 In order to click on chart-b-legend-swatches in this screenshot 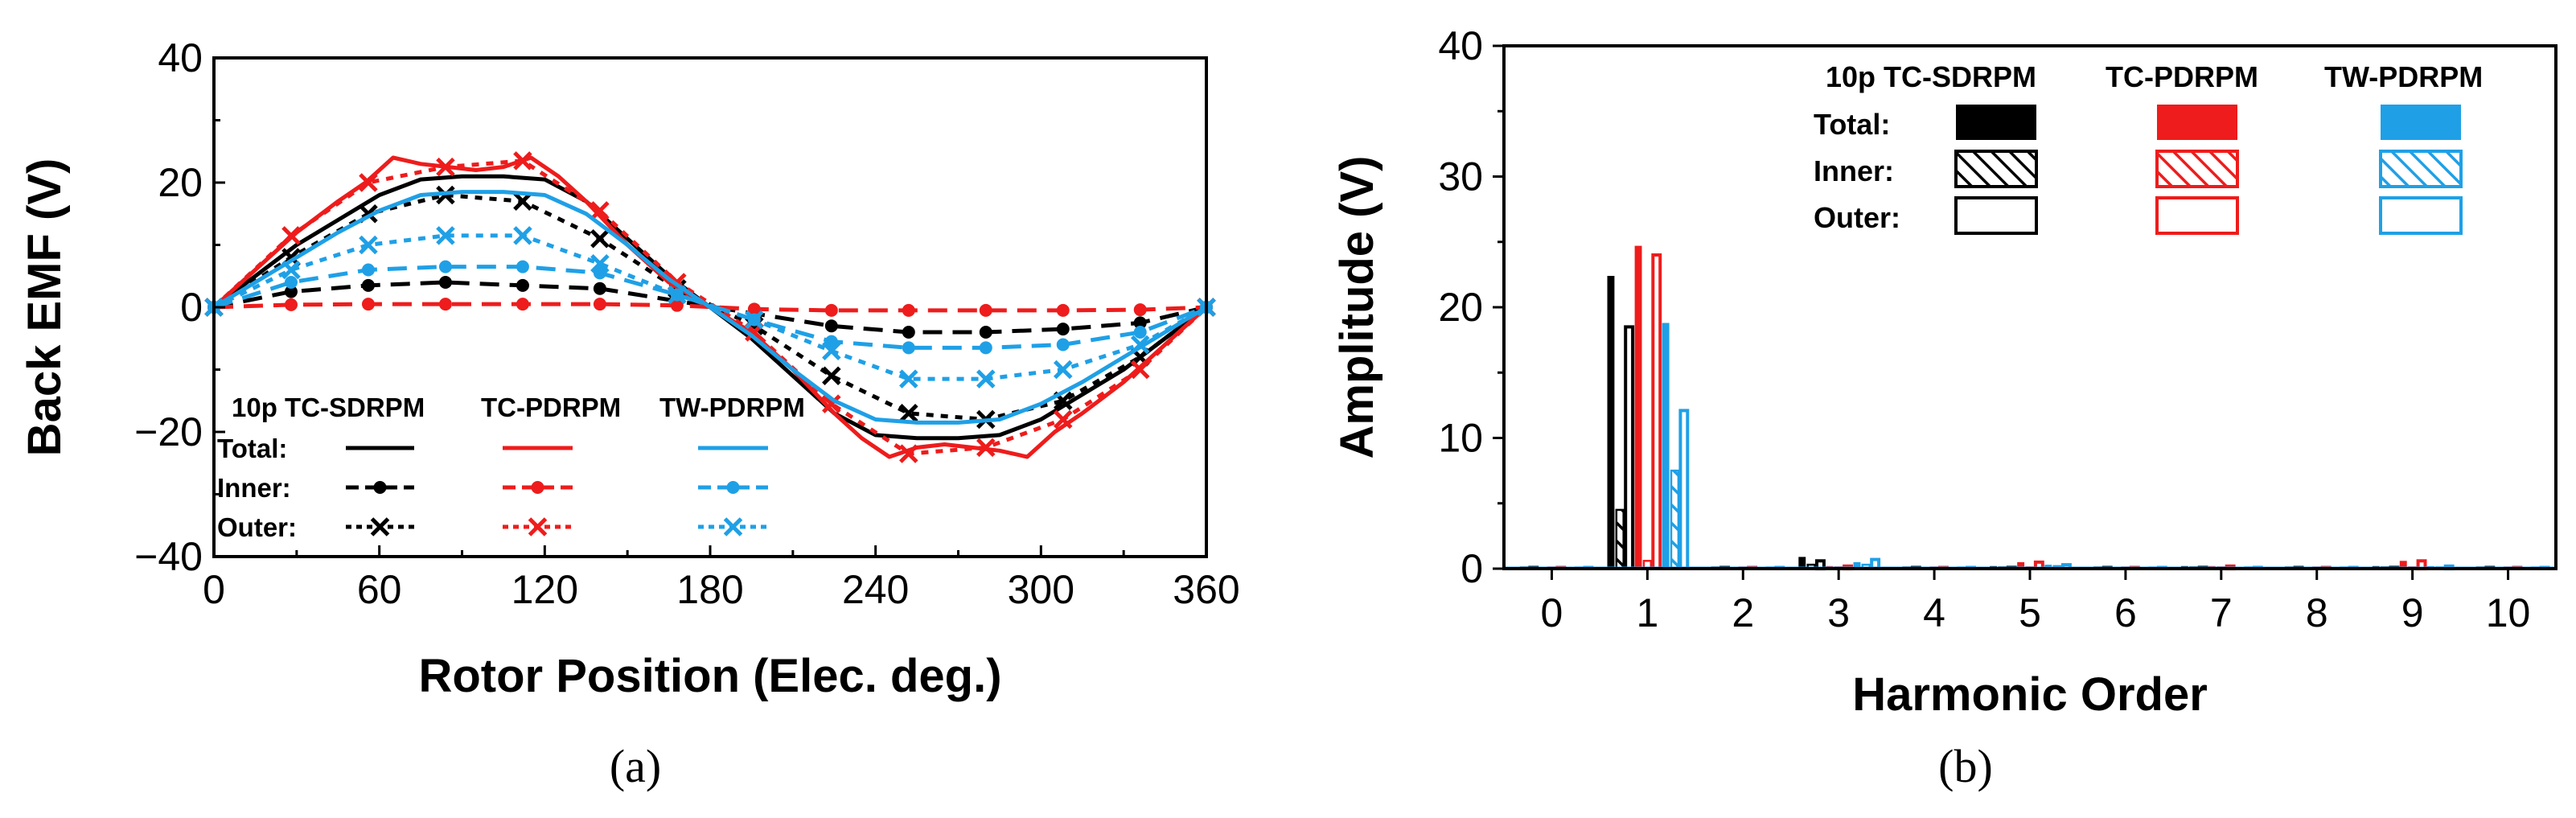, I will do `click(2208, 170)`.